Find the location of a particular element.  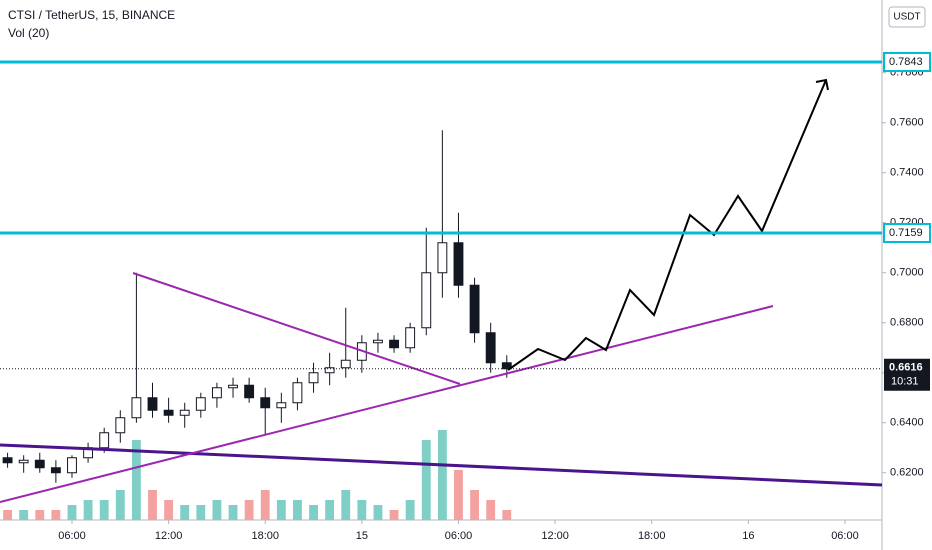

y-tick-label: 0.6800 is located at coordinates (907, 323).